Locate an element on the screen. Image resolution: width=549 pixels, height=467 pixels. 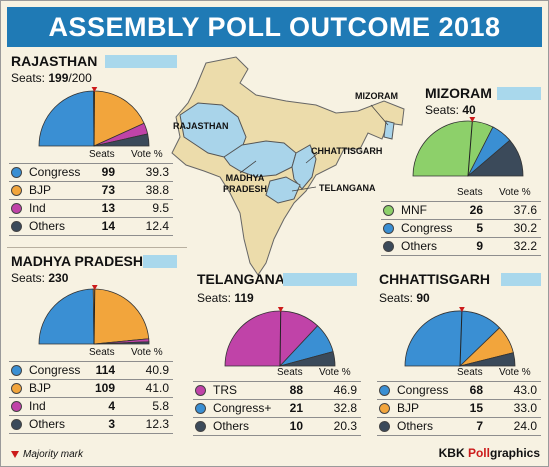
section-divider-horizontal is located at coordinates (97, 247).